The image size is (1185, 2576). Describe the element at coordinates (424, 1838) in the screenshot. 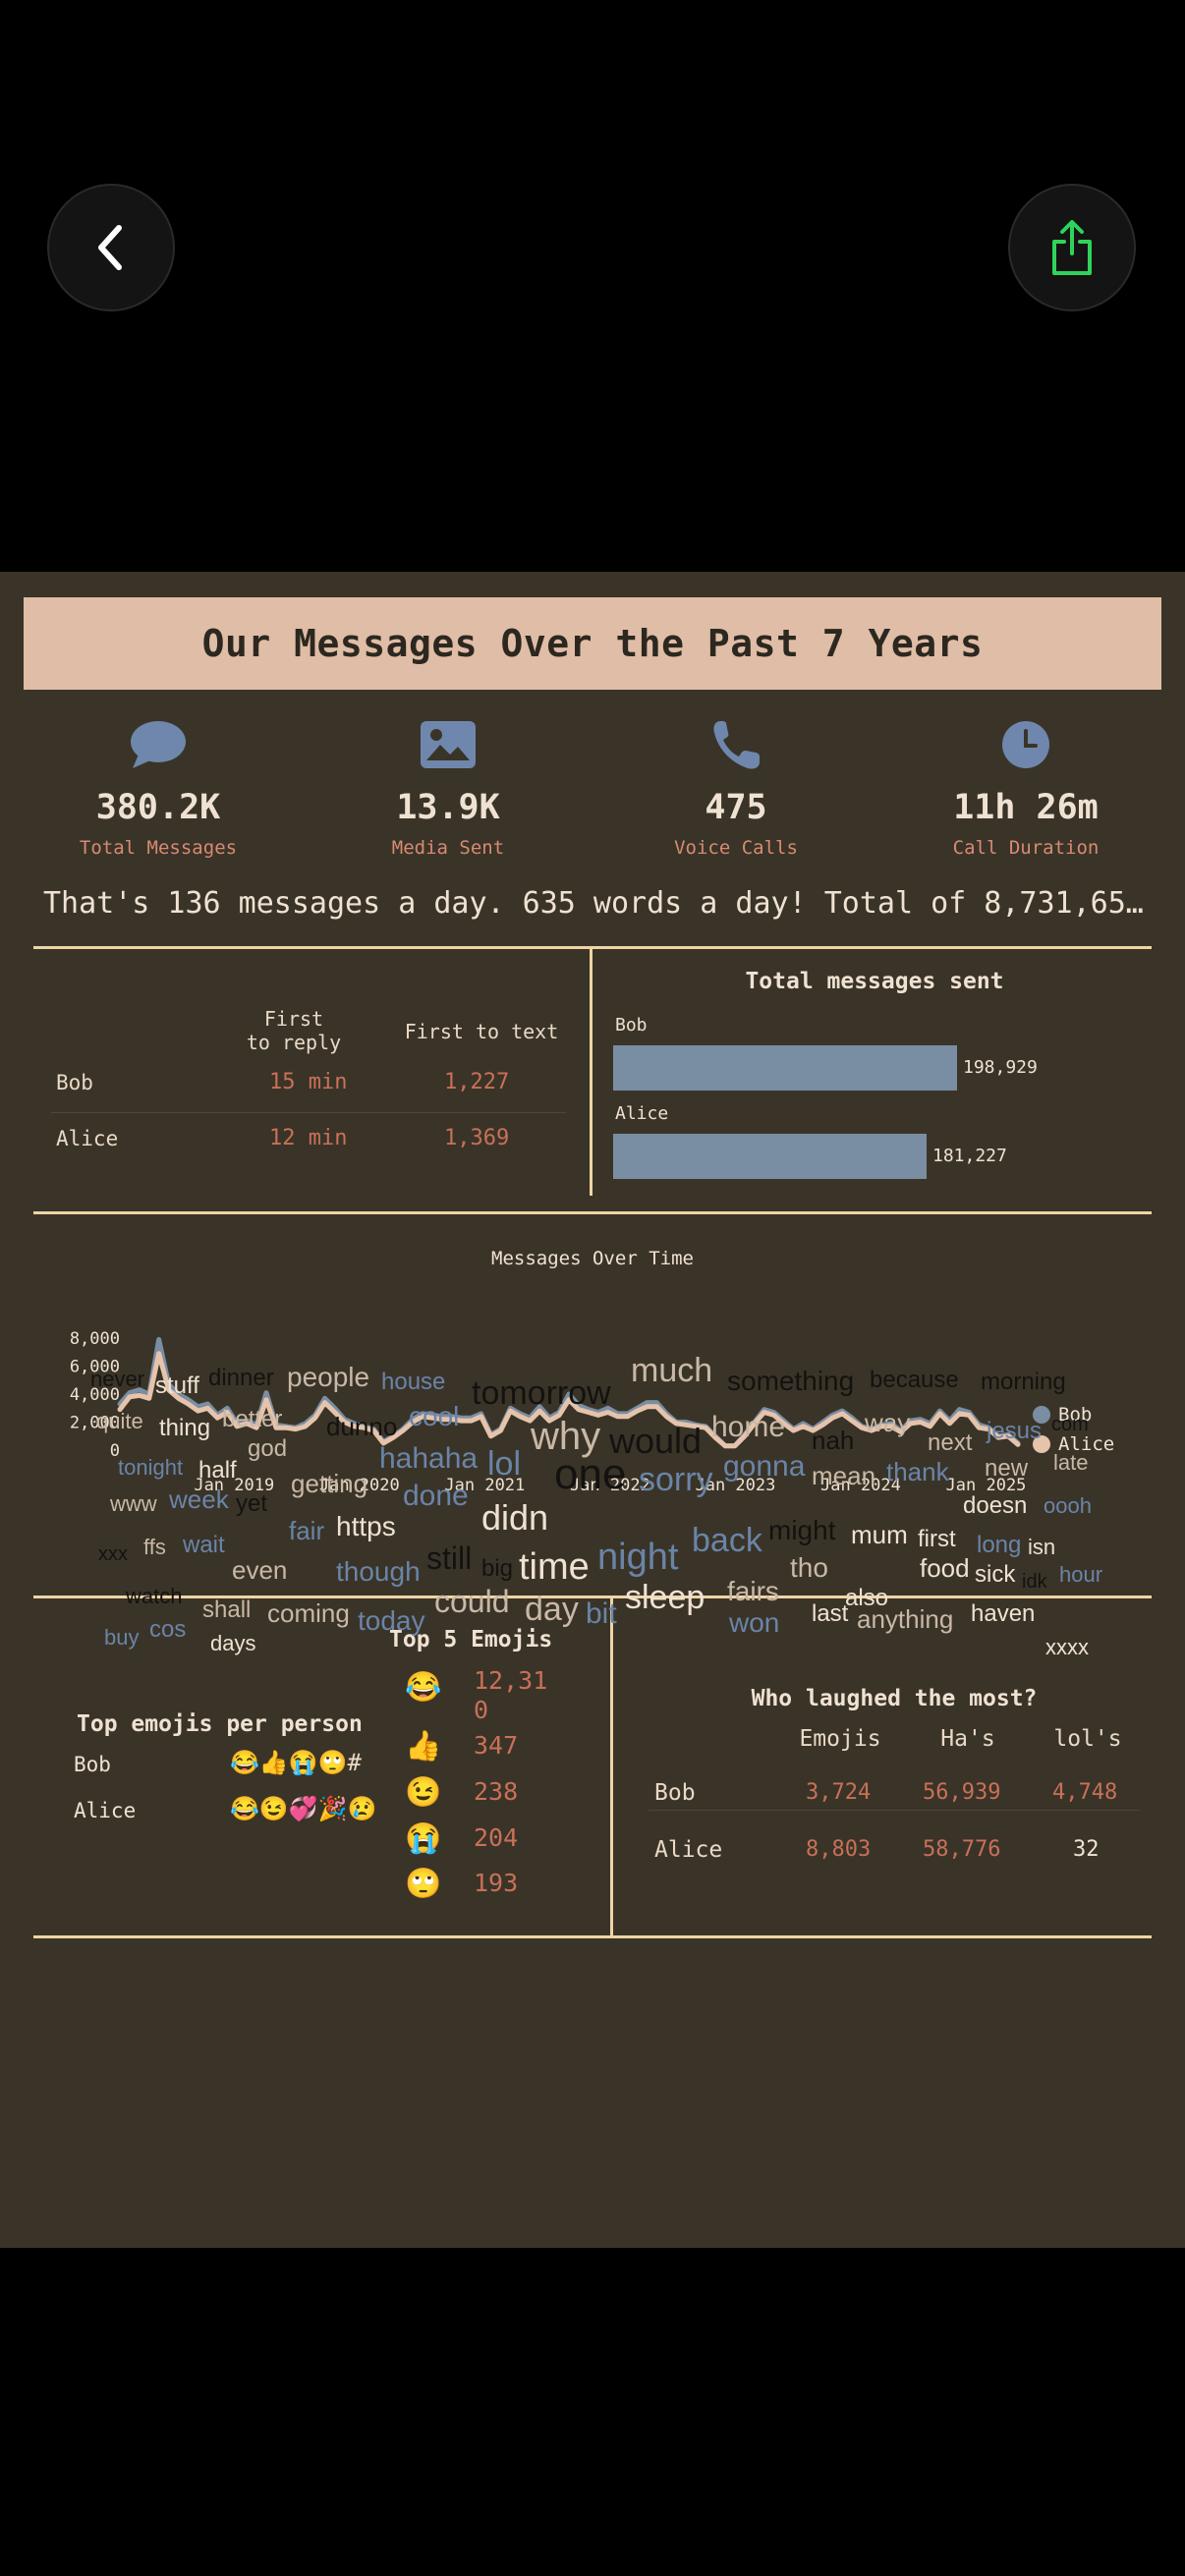

I see `rank-emoji: 😭` at that location.